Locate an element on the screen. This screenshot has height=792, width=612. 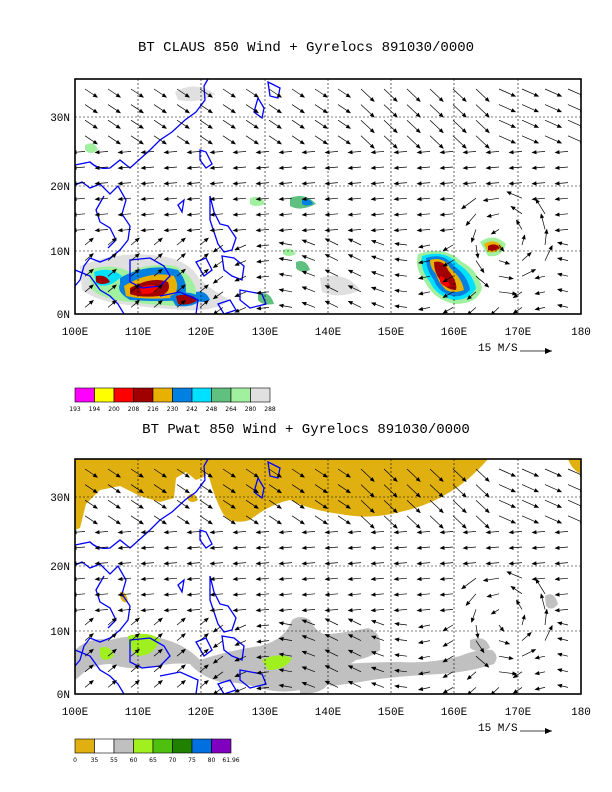
y-tick-label: 0N is located at coordinates (63, 316).